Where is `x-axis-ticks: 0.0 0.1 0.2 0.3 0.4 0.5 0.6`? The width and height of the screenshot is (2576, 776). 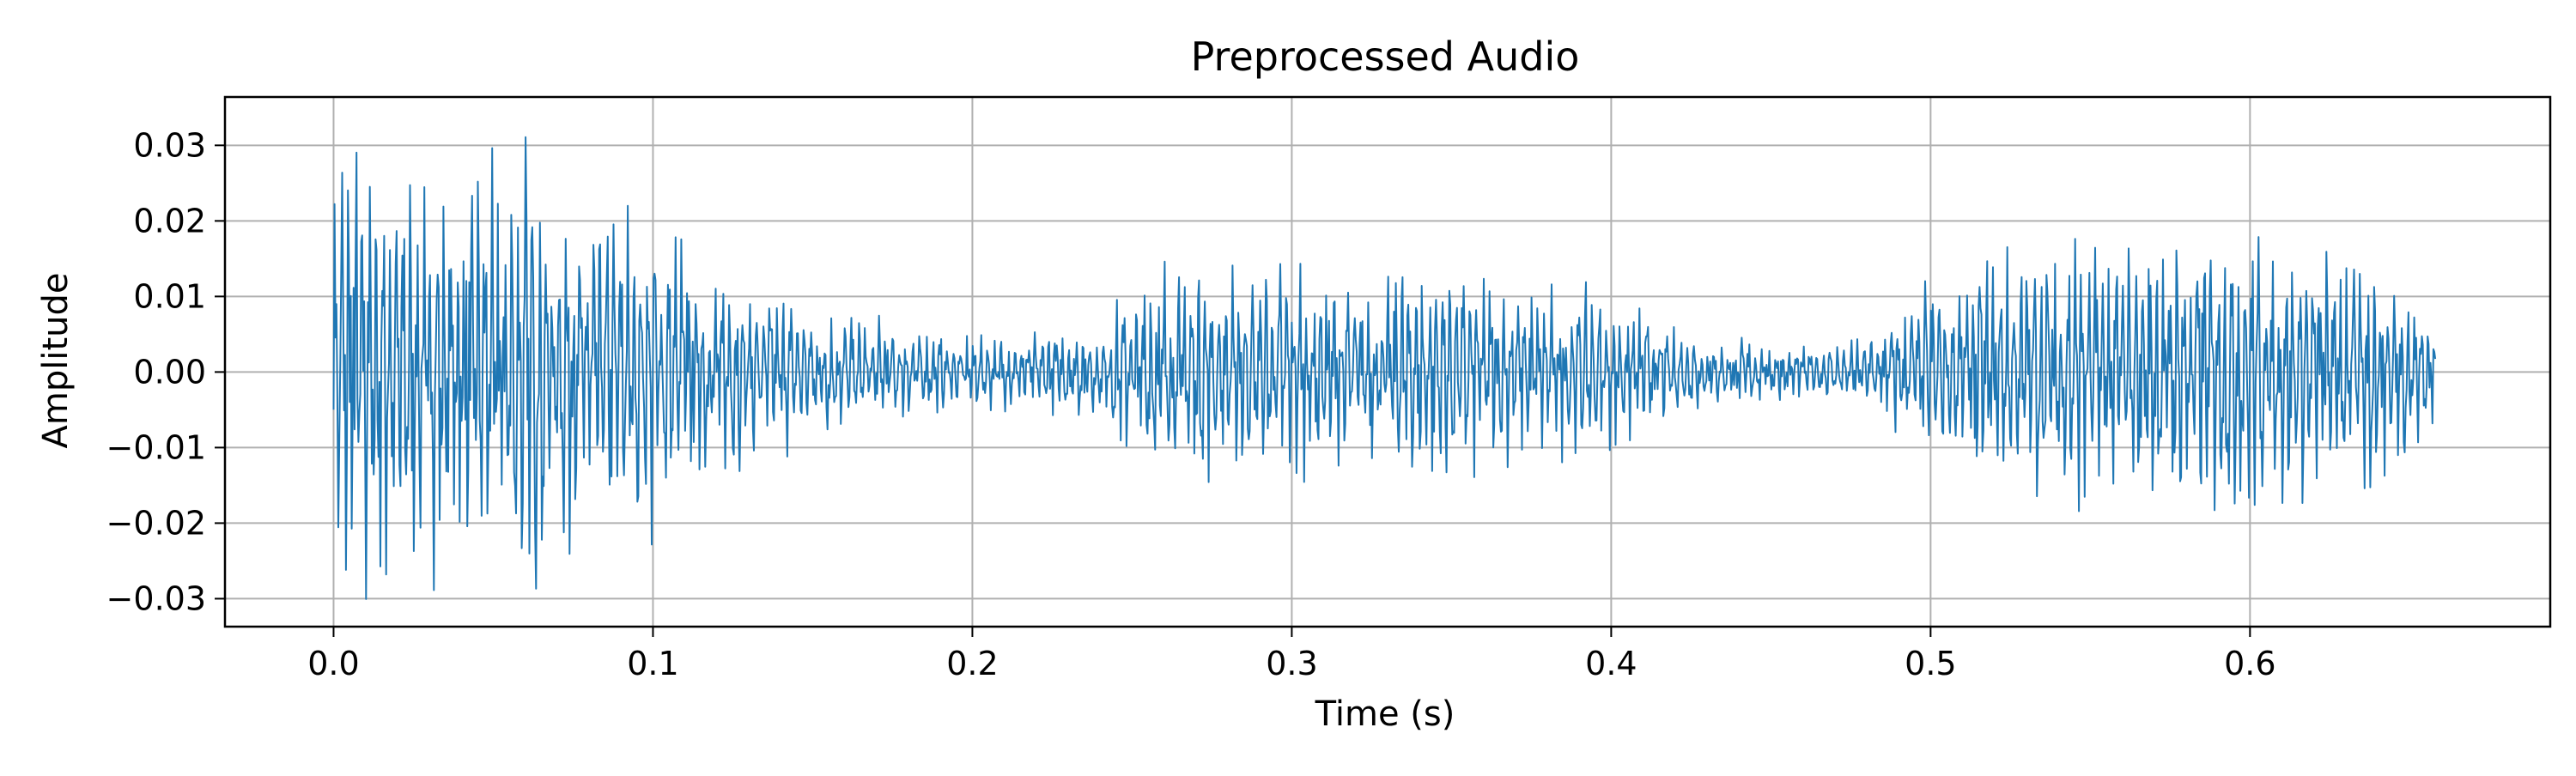 x-axis-ticks: 0.0 0.1 0.2 0.3 0.4 0.5 0.6 is located at coordinates (1291, 655).